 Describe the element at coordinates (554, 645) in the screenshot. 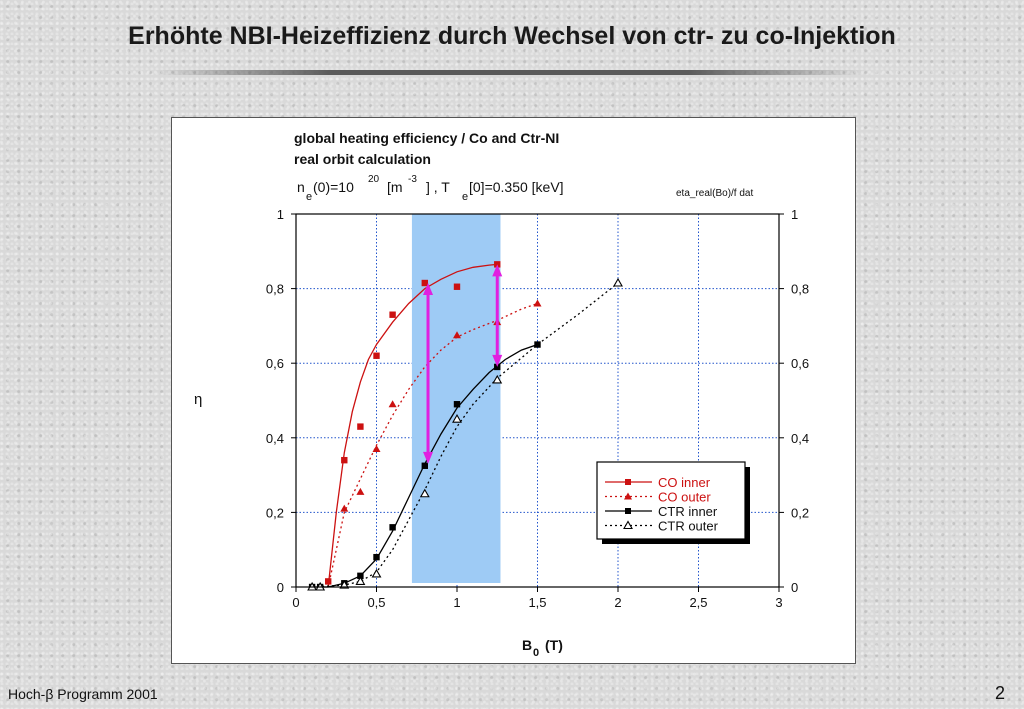

I see `x-axis-label-unit: (T)` at that location.